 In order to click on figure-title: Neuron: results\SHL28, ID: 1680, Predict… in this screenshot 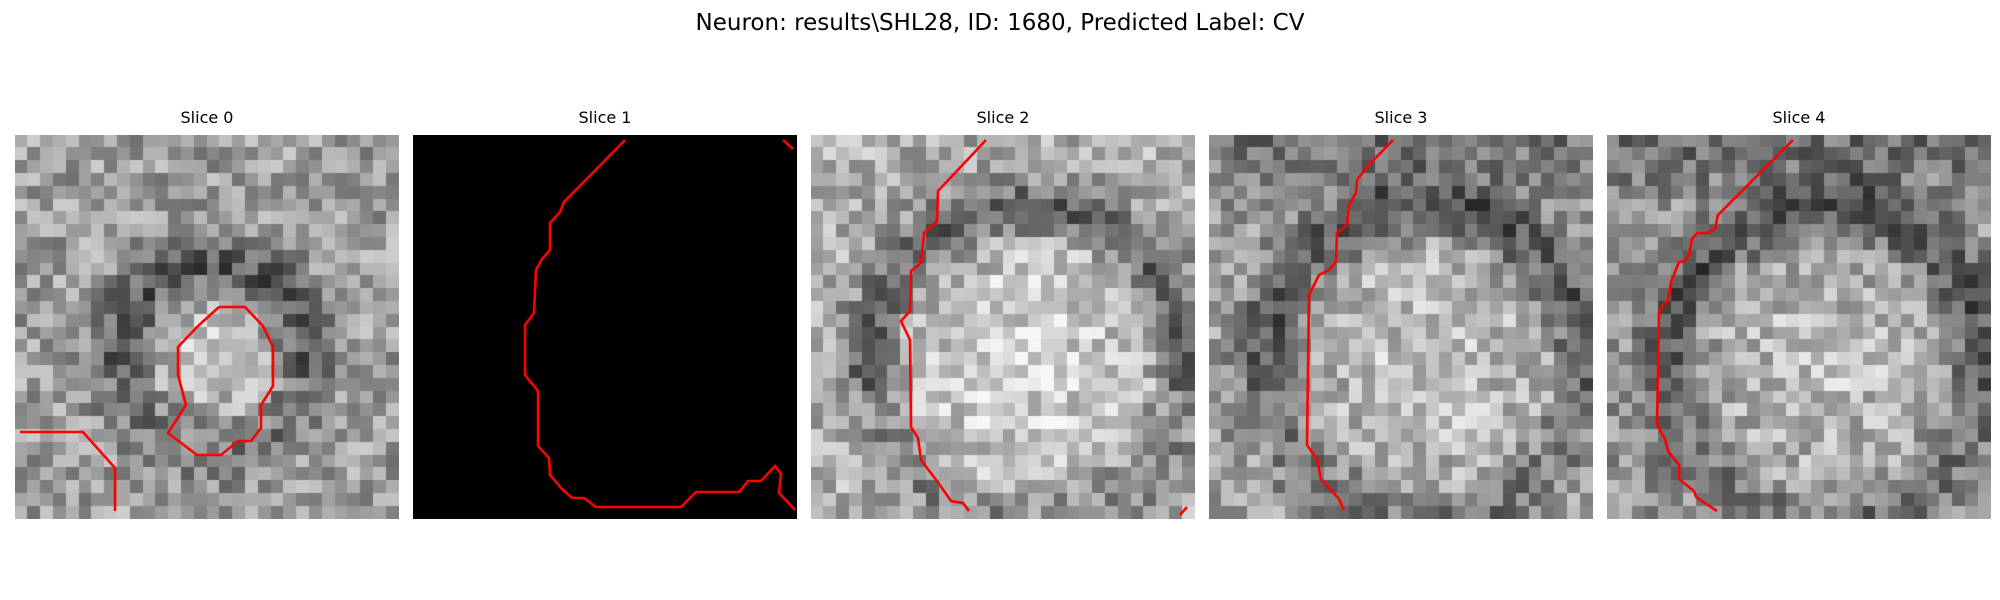, I will do `click(1000, 23)`.